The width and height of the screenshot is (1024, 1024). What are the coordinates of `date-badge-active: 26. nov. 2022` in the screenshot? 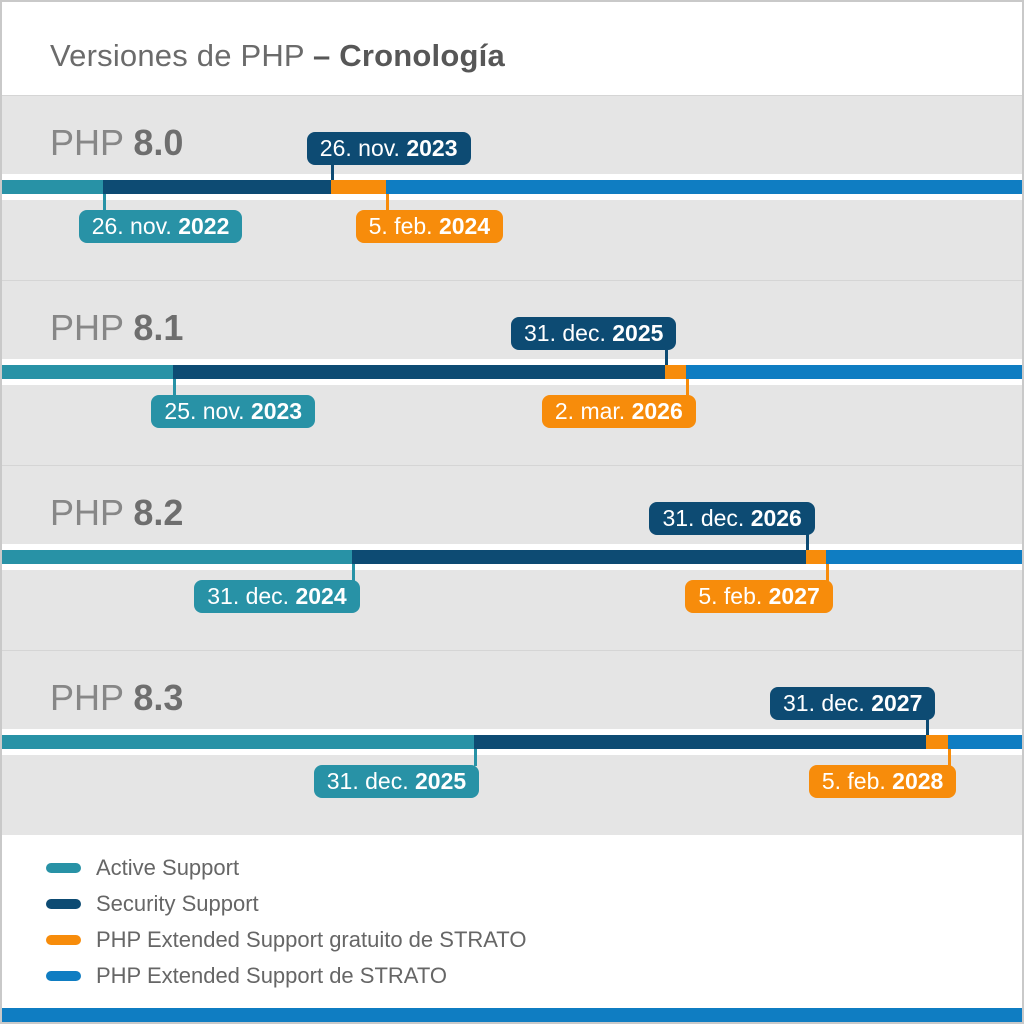 It's located at (160, 226).